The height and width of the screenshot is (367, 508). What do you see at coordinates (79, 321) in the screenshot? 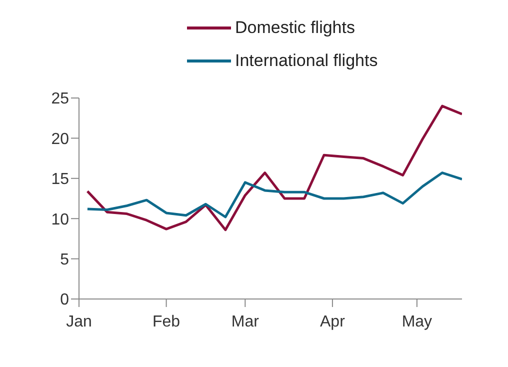
I see `x-tick-label: Jan` at bounding box center [79, 321].